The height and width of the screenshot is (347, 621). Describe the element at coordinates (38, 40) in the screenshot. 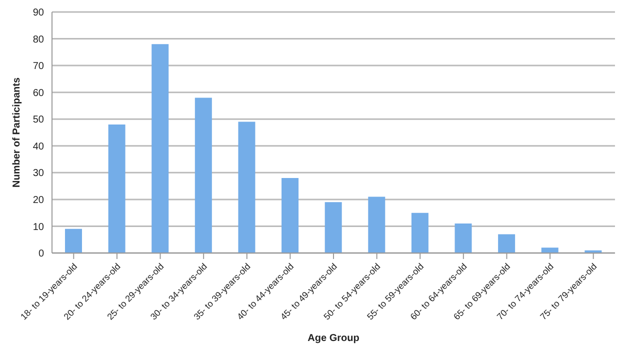

I see `y-tick-label: 80` at that location.